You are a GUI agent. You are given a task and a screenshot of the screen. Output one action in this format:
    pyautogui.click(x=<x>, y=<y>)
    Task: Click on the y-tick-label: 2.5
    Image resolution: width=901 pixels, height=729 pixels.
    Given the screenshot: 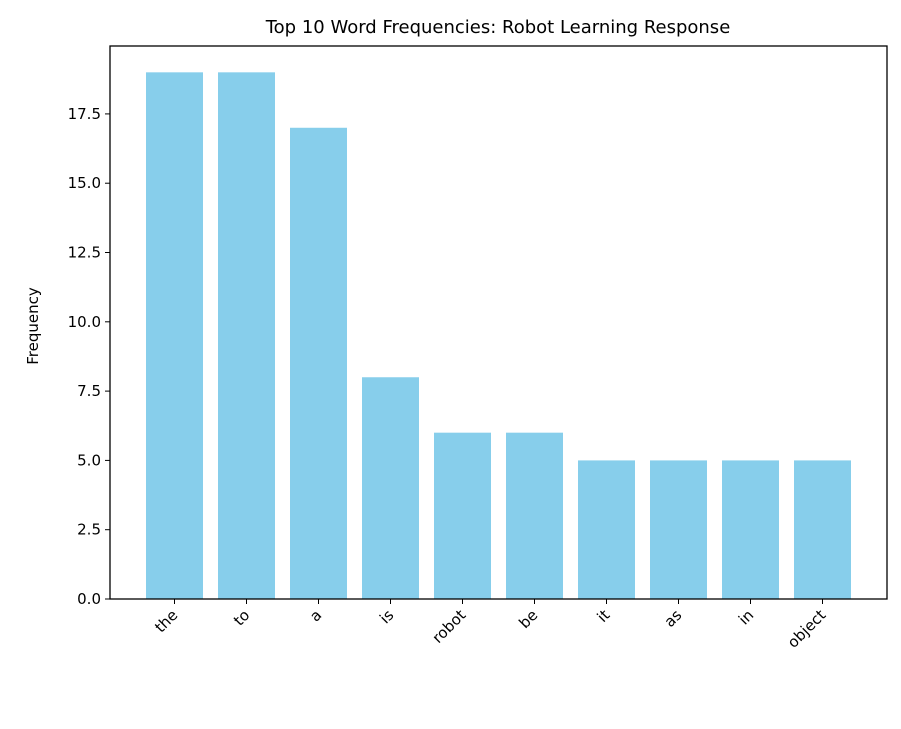 What is the action you would take?
    pyautogui.click(x=89, y=530)
    